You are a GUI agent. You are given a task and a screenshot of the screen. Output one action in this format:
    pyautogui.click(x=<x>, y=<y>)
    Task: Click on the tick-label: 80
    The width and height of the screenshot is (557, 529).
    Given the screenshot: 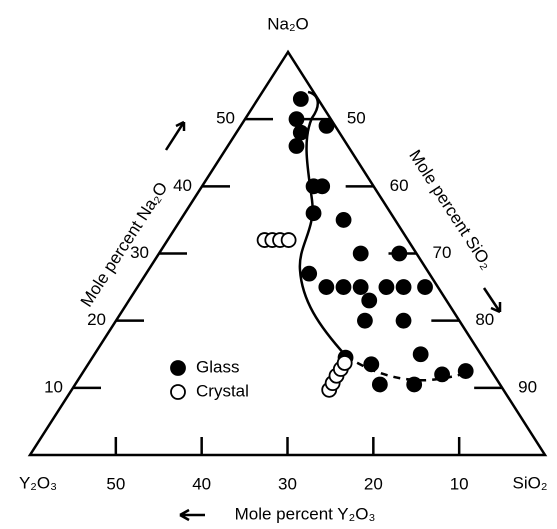 What is the action you would take?
    pyautogui.click(x=484, y=319)
    